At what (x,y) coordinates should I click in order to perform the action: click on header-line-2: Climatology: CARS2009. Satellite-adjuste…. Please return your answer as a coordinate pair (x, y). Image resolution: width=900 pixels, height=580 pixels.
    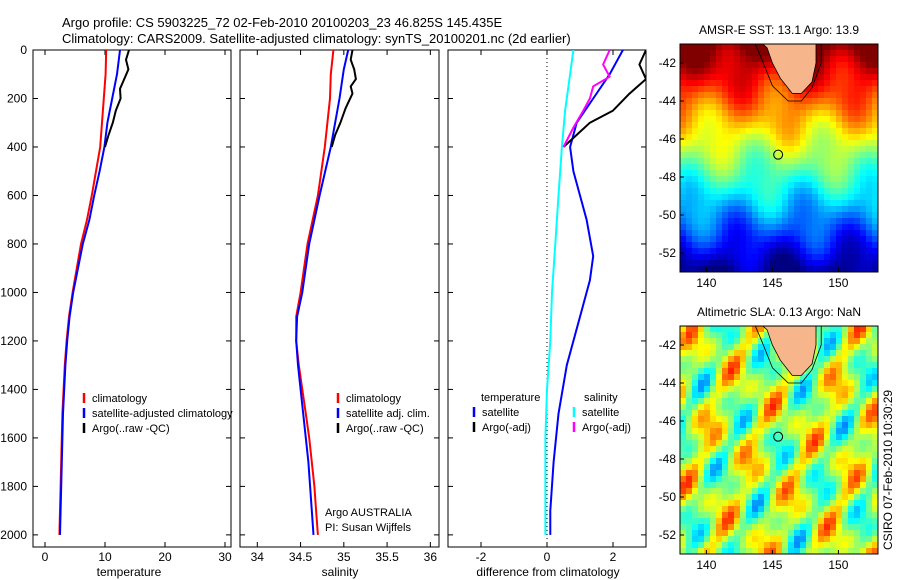
    Looking at the image, I should click on (316, 38).